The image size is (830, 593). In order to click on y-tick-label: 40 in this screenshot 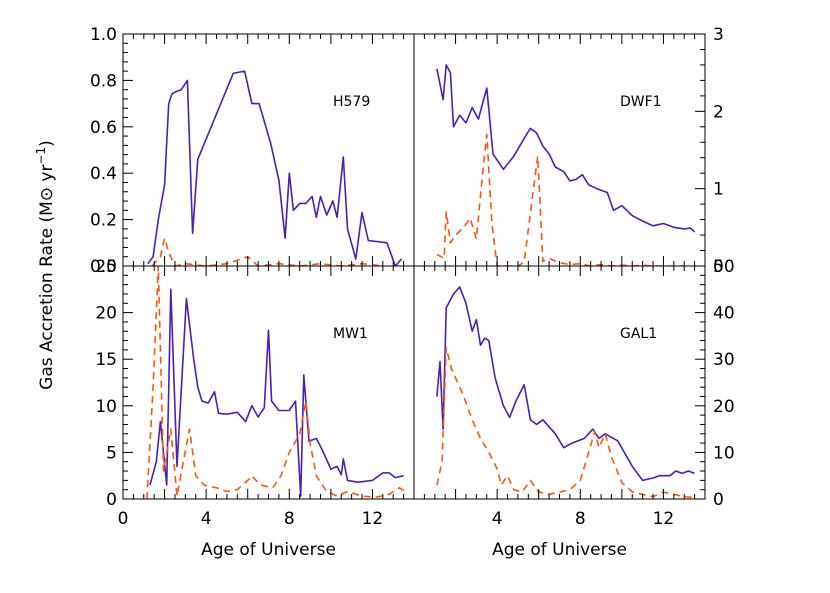, I will do `click(724, 314)`.